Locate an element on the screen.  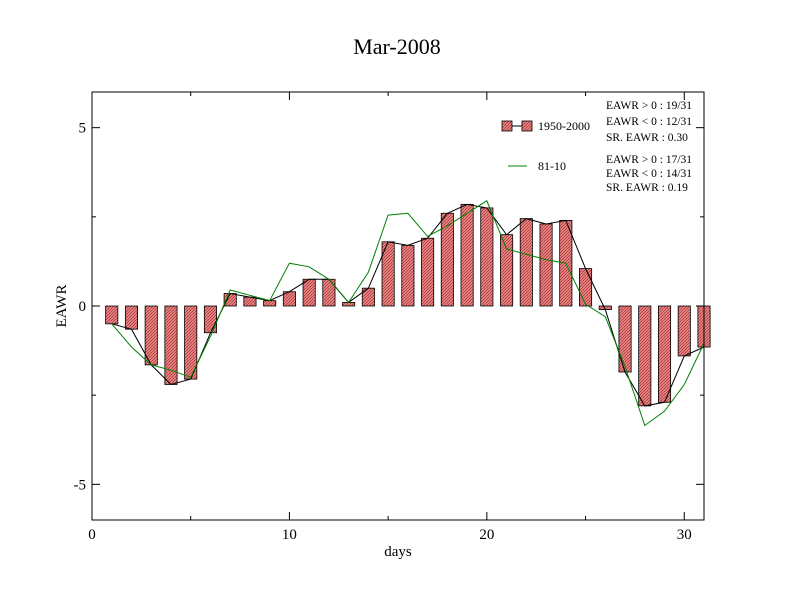
legend-label-81-10: 81-10 is located at coordinates (552, 166).